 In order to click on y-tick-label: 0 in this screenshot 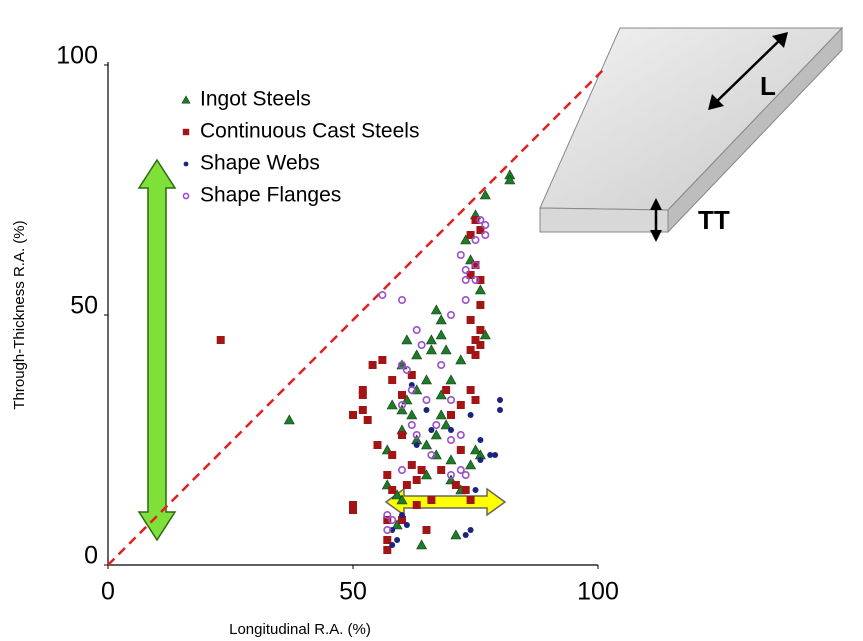, I will do `click(91, 556)`.